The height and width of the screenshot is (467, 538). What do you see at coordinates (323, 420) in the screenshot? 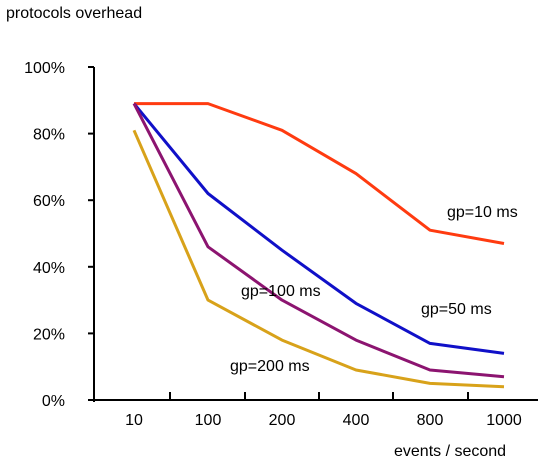
I see `x-tick-labels: 10 100 200 400 800 1000` at bounding box center [323, 420].